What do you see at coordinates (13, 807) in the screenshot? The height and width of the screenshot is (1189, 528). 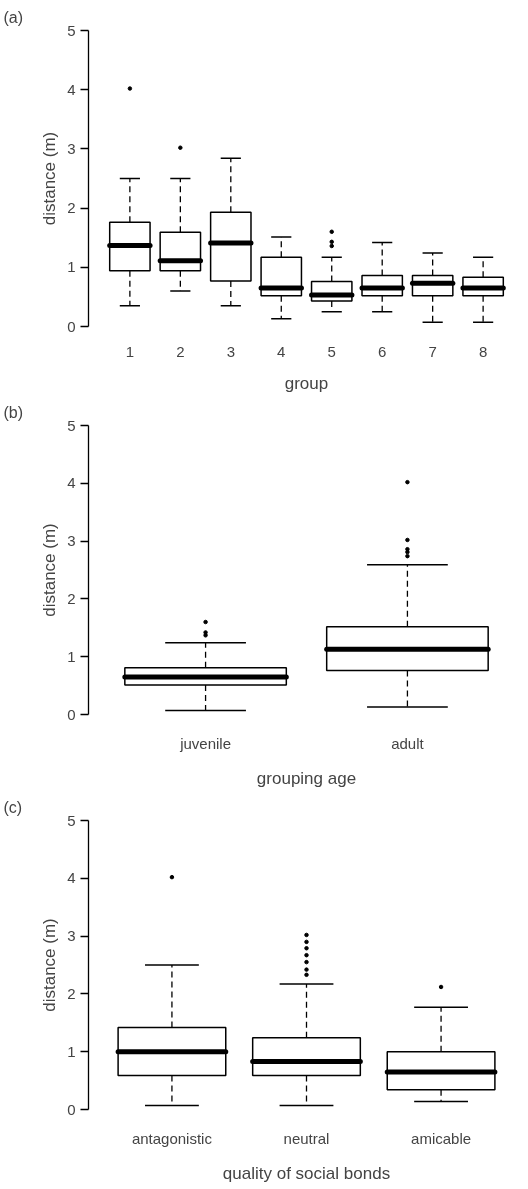 I see `chart-title: (c)` at bounding box center [13, 807].